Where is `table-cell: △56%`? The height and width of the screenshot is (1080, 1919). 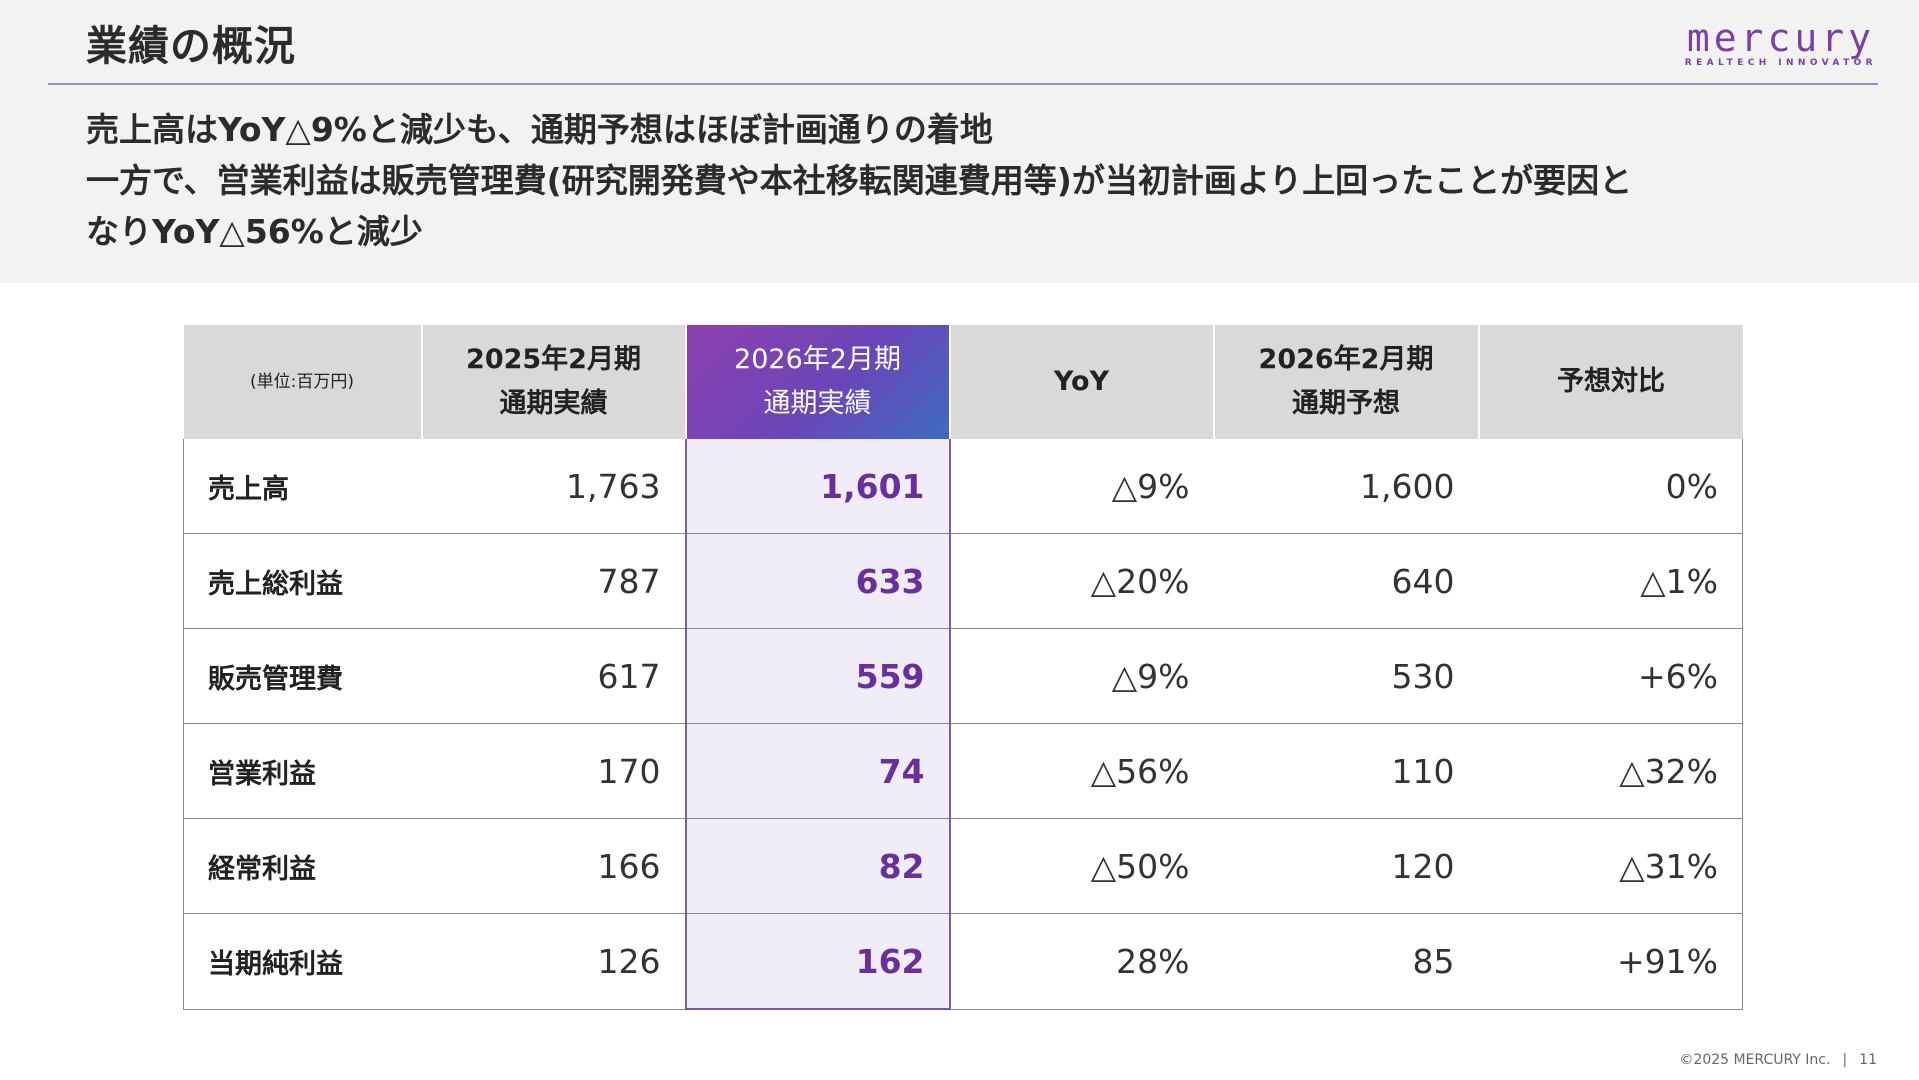
table-cell: △56% is located at coordinates (1081, 771).